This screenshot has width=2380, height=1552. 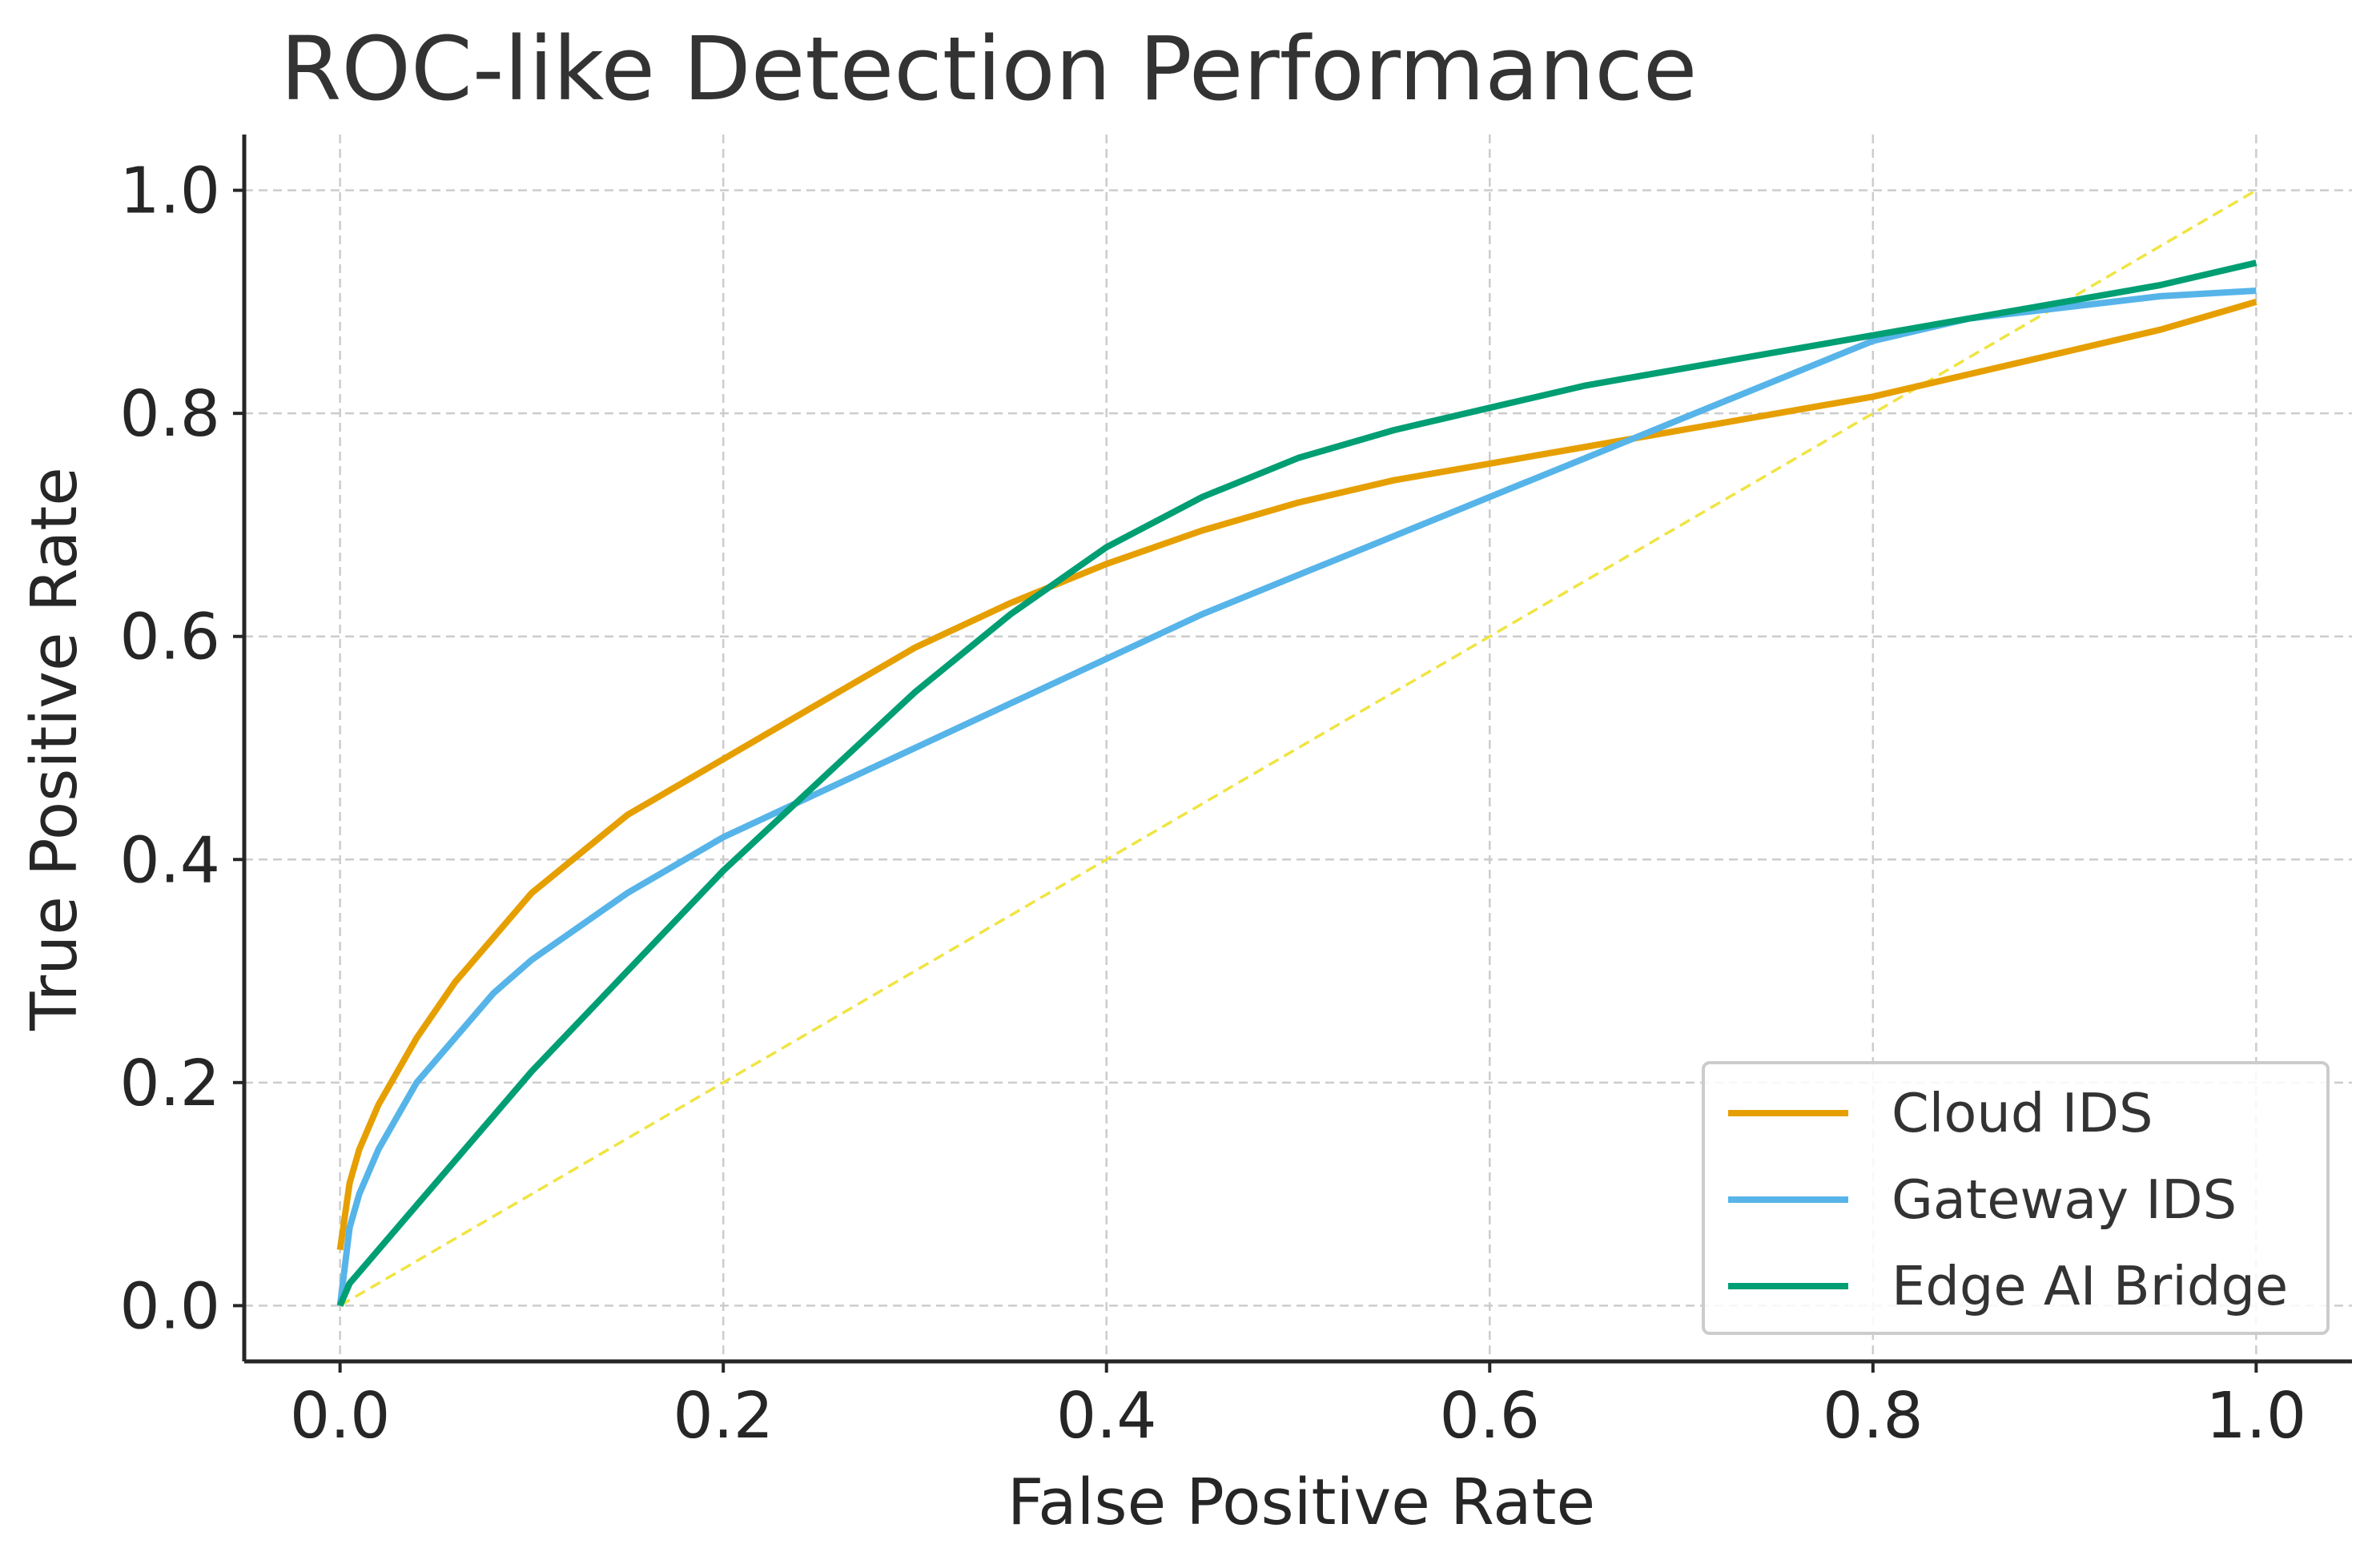 I want to click on legend-label-cloud-ids: Cloud IDS, so click(x=2022, y=1113).